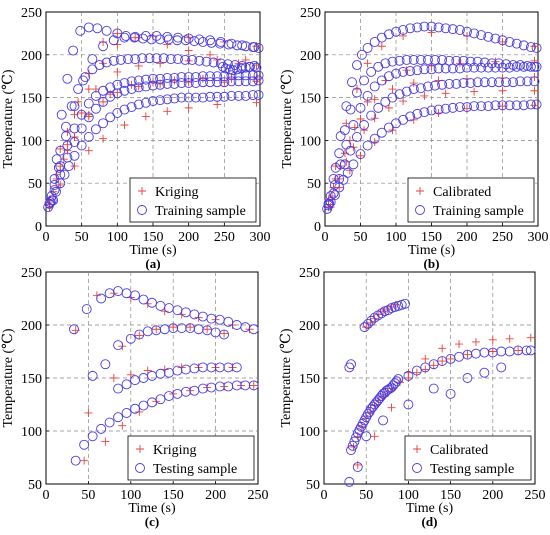  What do you see at coordinates (193, 200) in the screenshot?
I see `legend-a: Kriging Training sample` at bounding box center [193, 200].